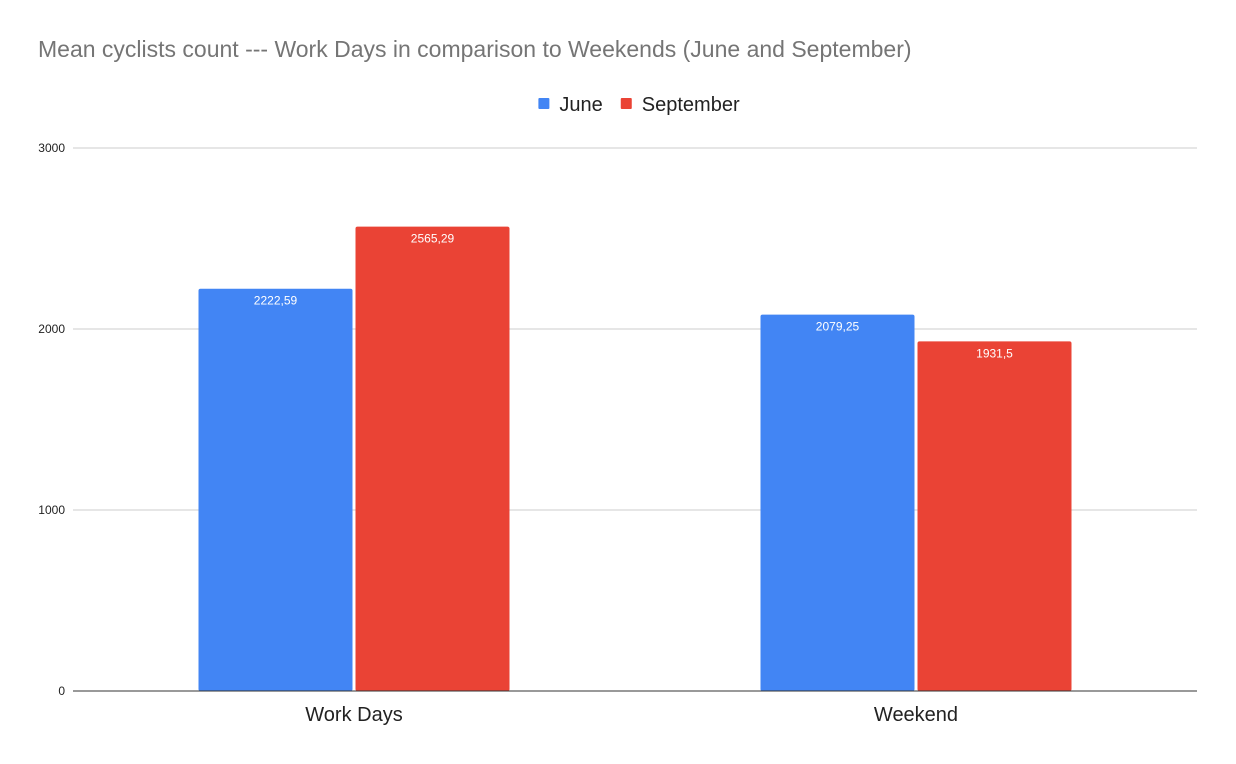 The height and width of the screenshot is (764, 1236). I want to click on data-label: 2079,25, so click(838, 327).